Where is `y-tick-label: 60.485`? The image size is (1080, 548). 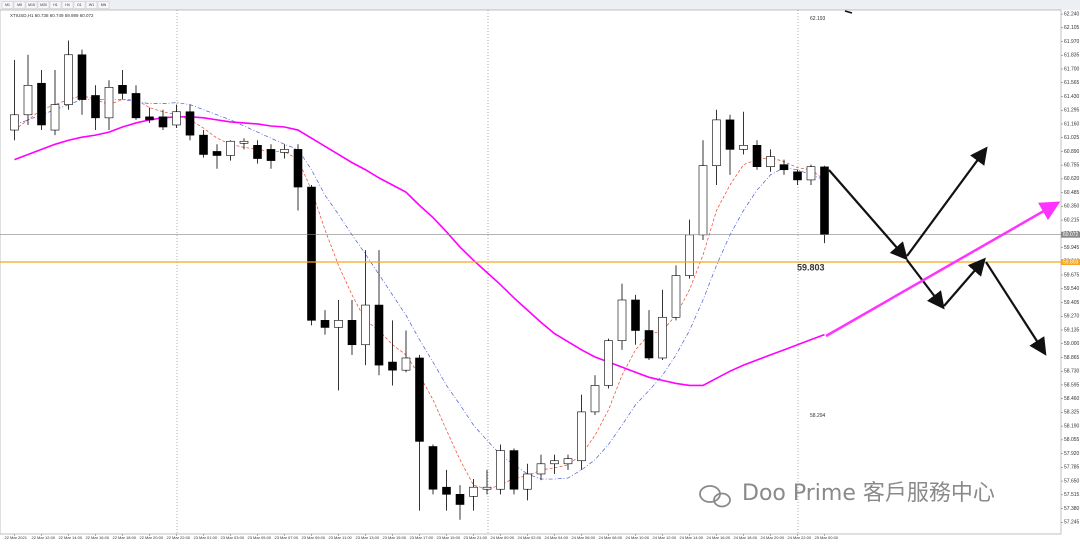 y-tick-label: 60.485 is located at coordinates (1072, 193).